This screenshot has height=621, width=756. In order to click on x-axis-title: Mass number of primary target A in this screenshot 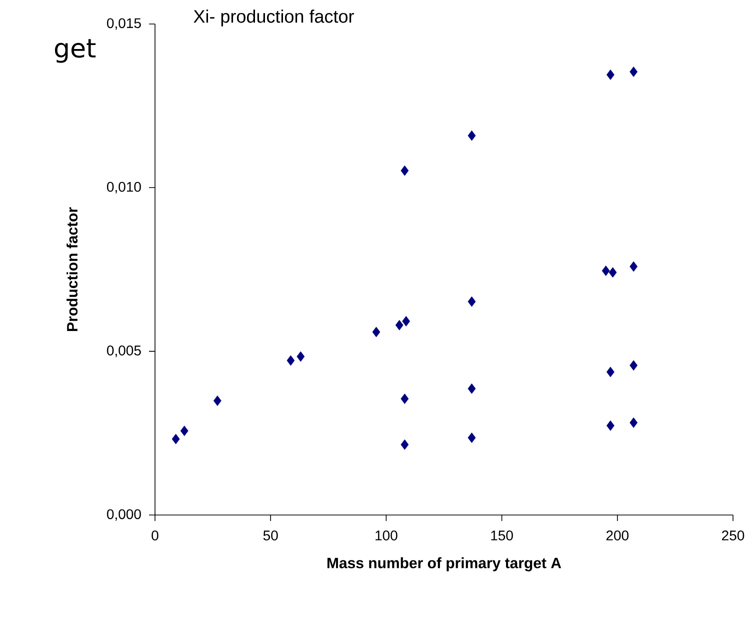, I will do `click(444, 564)`.